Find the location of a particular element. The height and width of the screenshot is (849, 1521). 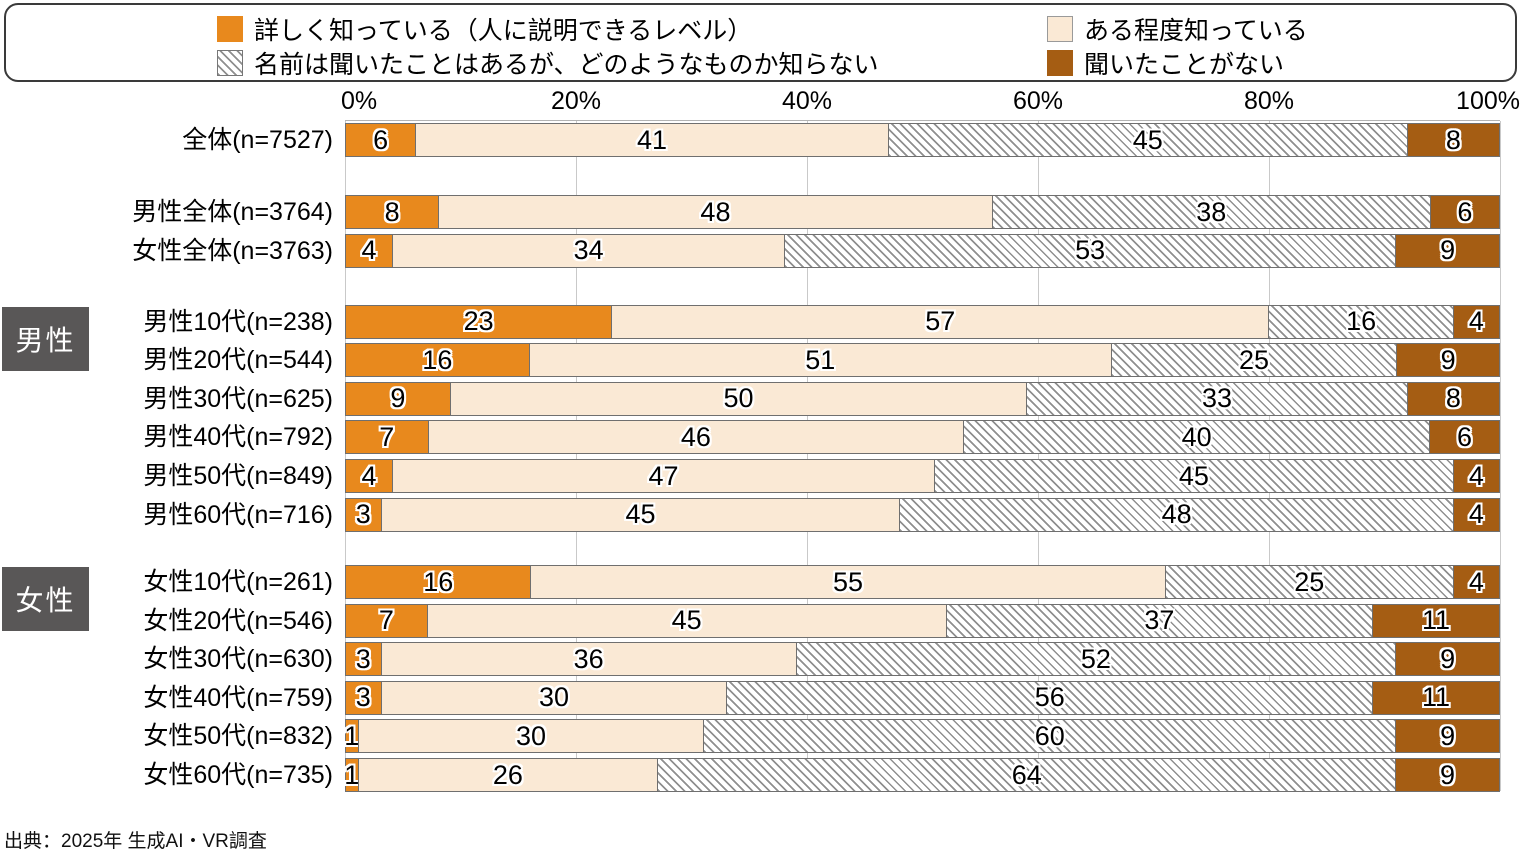

stacked-bar: 4 34 53 9 is located at coordinates (922, 250).